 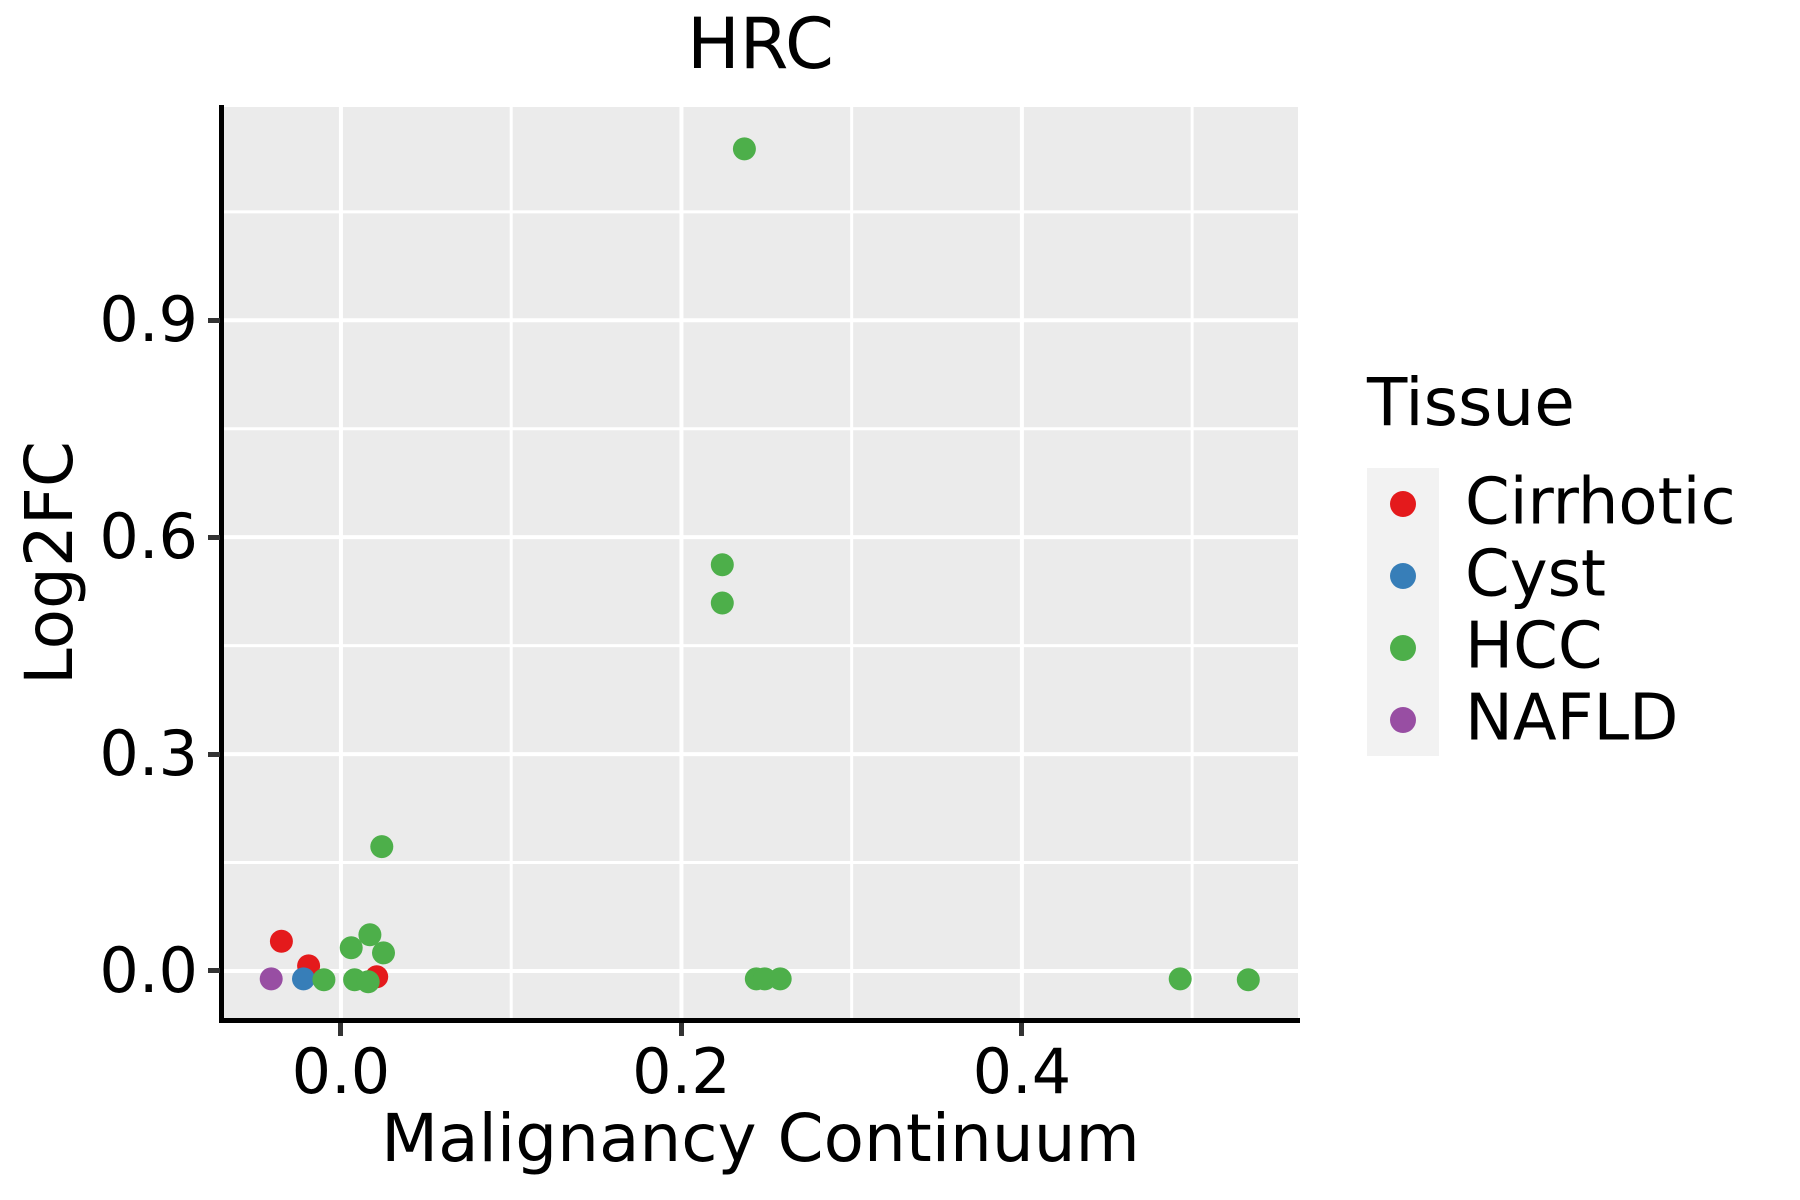 I want to click on x-tick-label: 0.4, so click(x=1022, y=1071).